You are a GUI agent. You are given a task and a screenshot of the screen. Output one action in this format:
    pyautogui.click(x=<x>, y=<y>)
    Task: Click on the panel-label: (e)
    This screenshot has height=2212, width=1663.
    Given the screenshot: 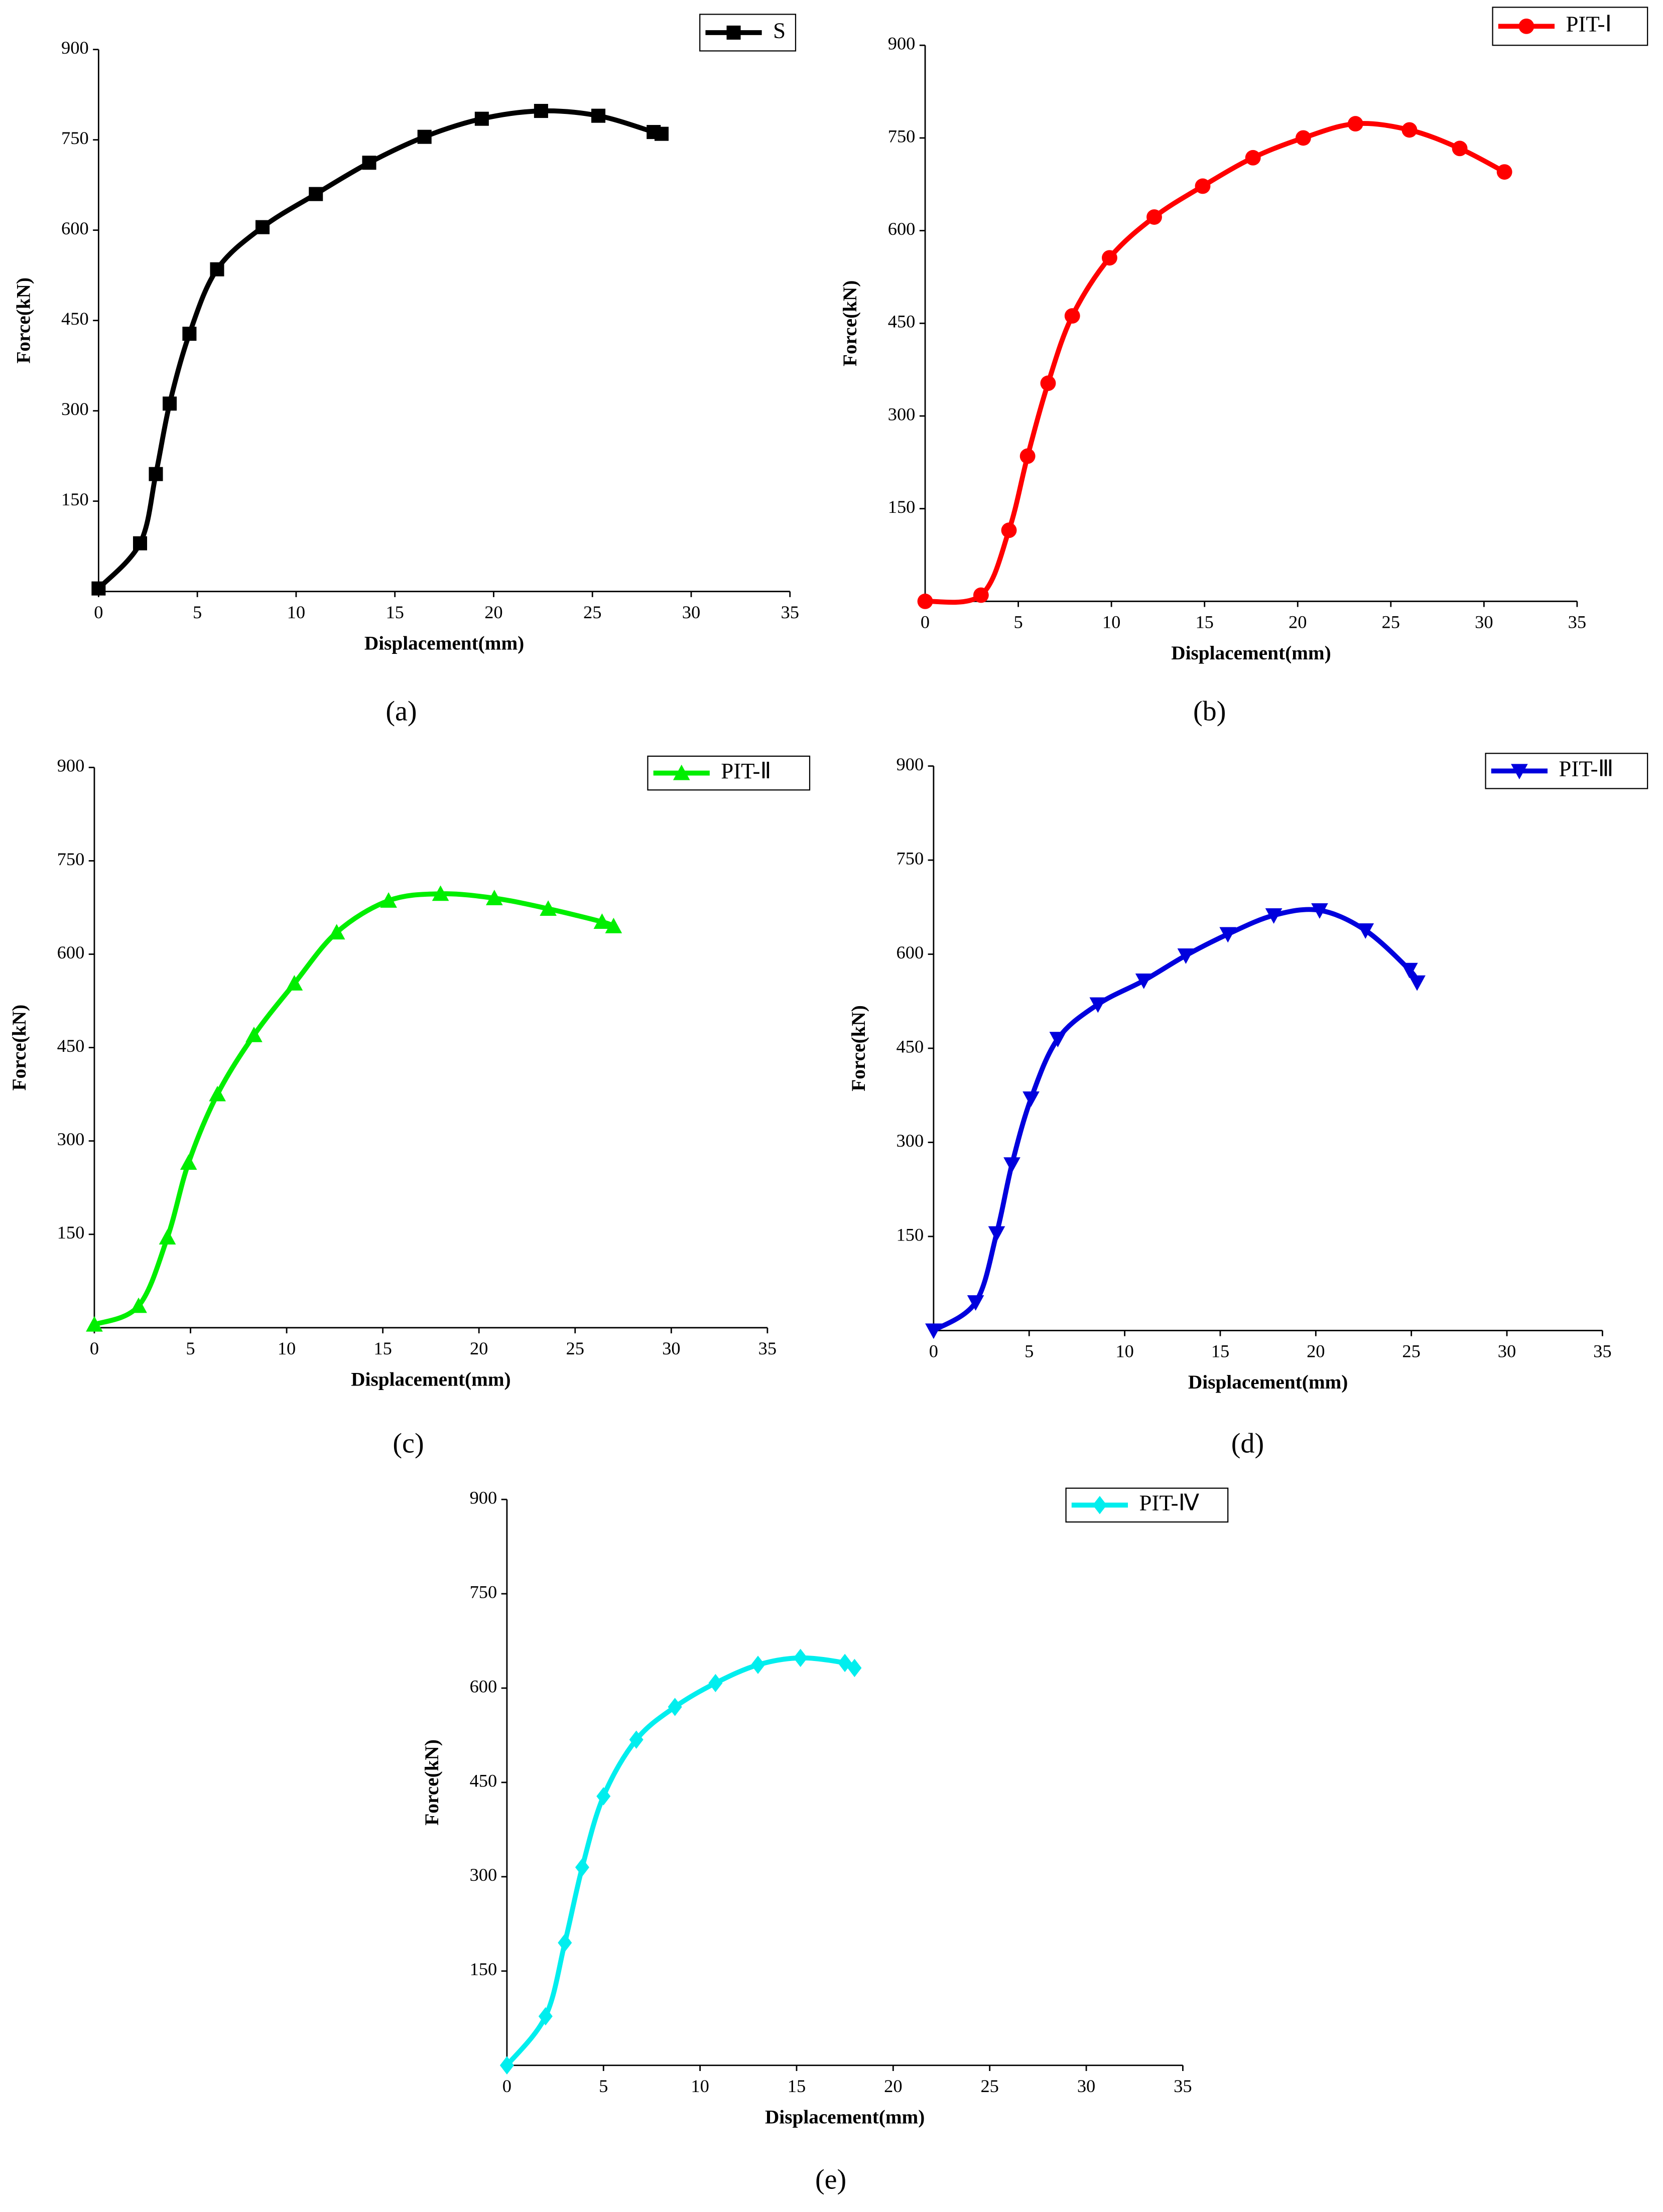 What is the action you would take?
    pyautogui.click(x=831, y=2180)
    